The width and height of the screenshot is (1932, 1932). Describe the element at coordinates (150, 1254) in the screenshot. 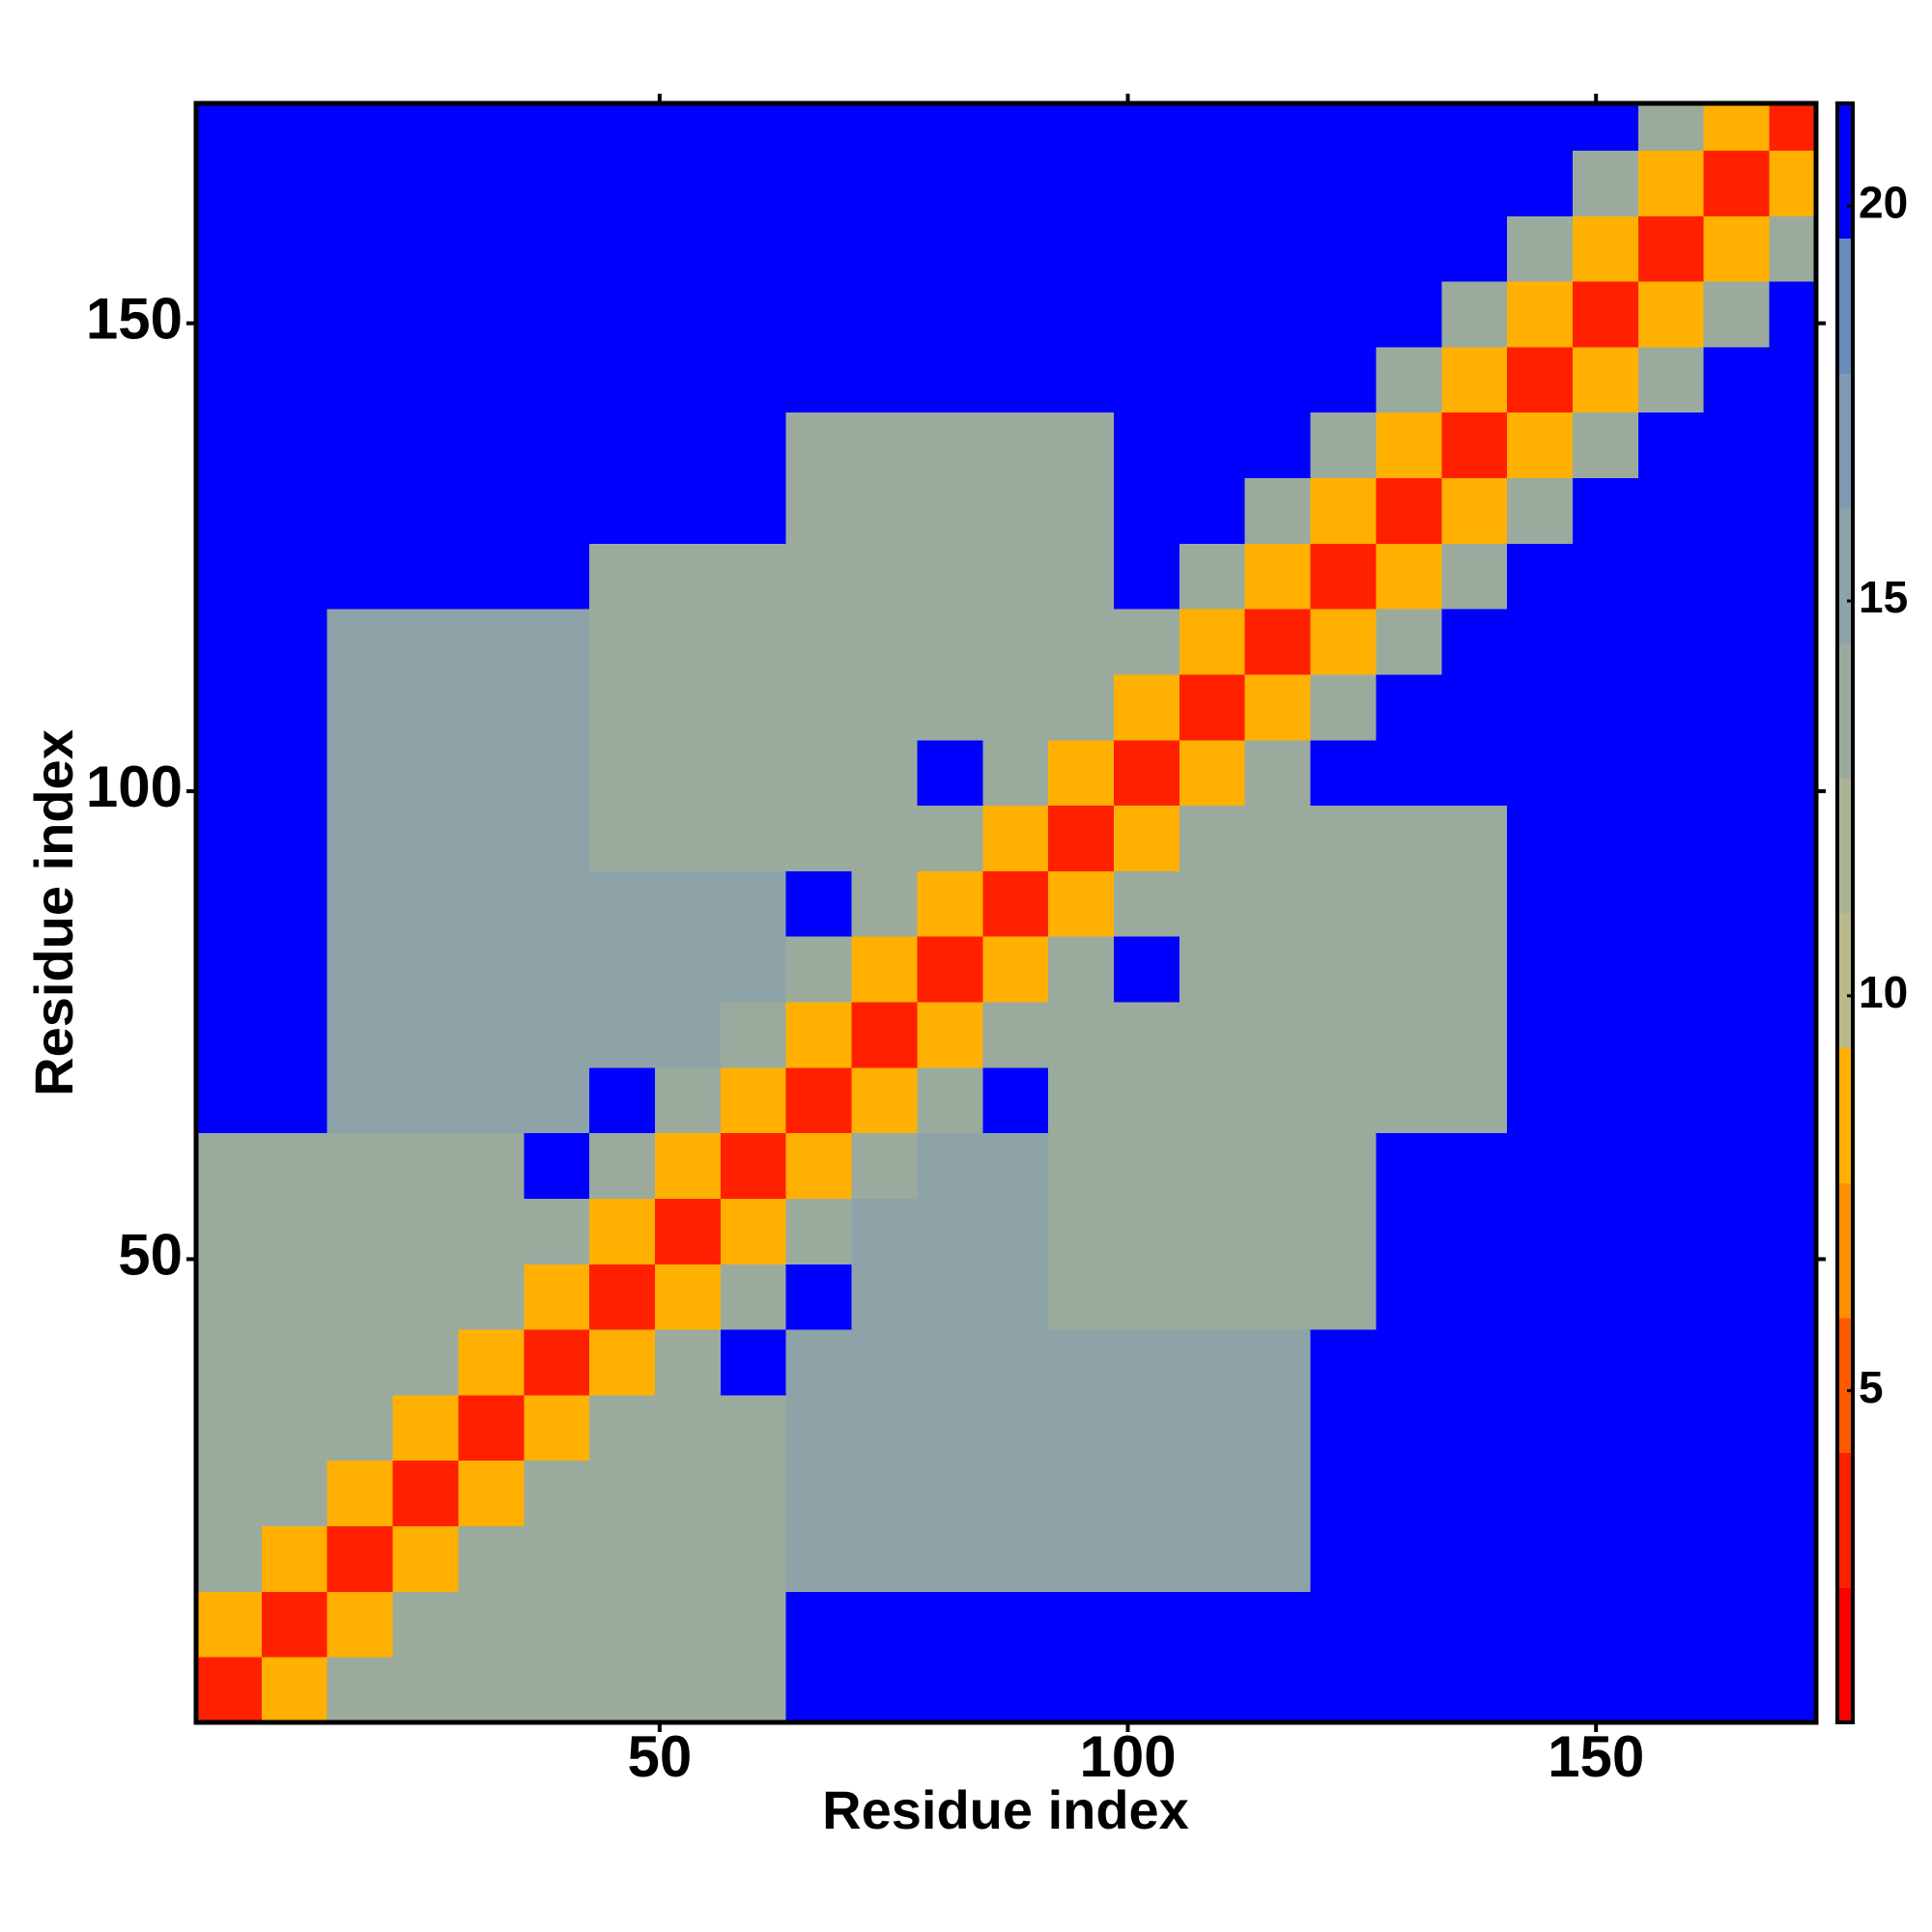

I see `y-tick-label: 50` at that location.